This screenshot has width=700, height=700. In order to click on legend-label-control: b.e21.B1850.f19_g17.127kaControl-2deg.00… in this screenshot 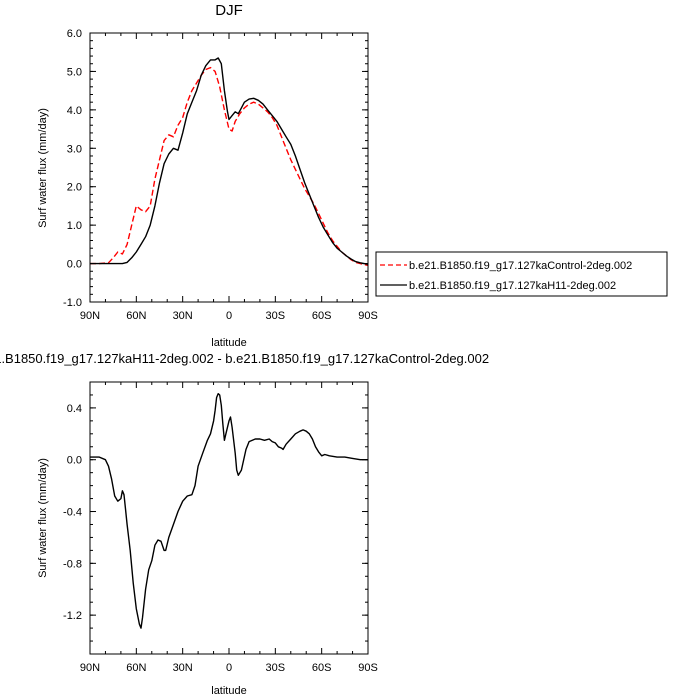, I will do `click(520, 266)`.